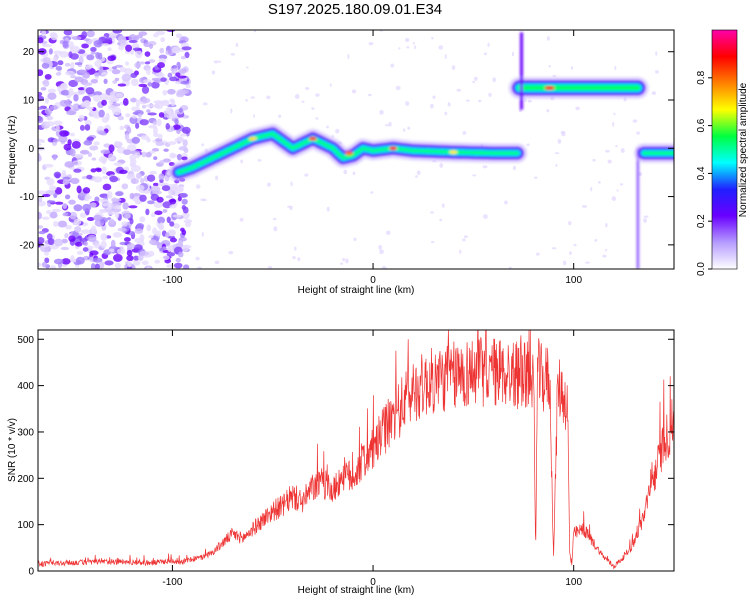 This screenshot has height=600, width=750. What do you see at coordinates (29, 101) in the screenshot?
I see `spectrogram-y-tick-label: 10` at bounding box center [29, 101].